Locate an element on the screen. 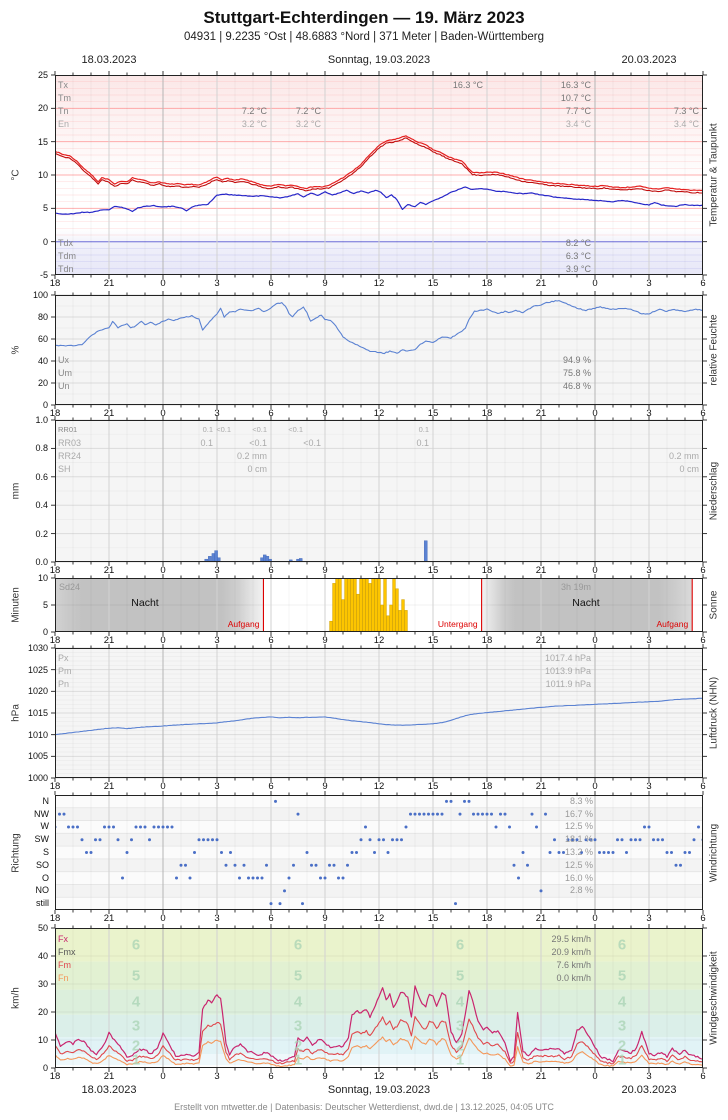 The width and height of the screenshot is (728, 1120). stat-value-tdx: 8.2 °C is located at coordinates (578, 243).